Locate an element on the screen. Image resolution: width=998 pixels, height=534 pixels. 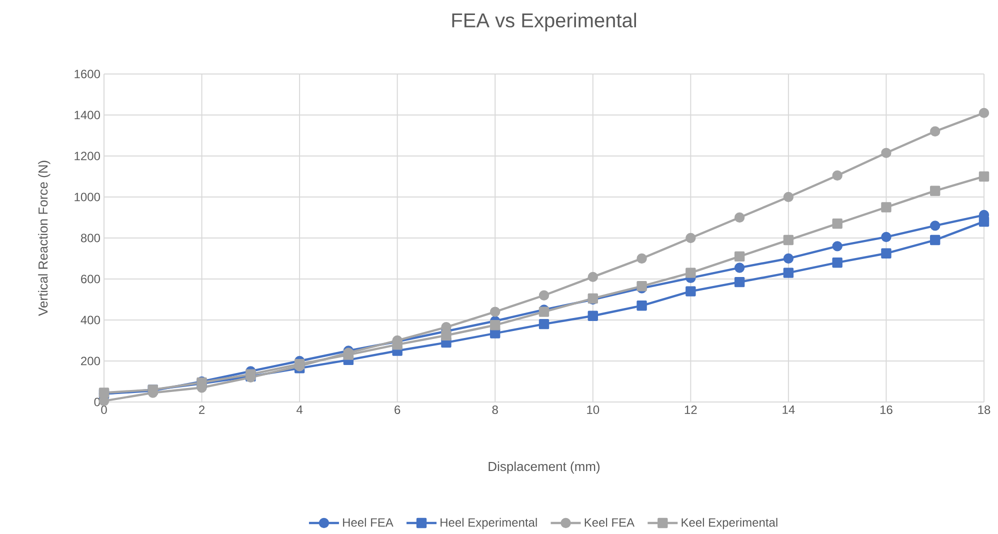
y-tick-label: 400 is located at coordinates (90, 320).